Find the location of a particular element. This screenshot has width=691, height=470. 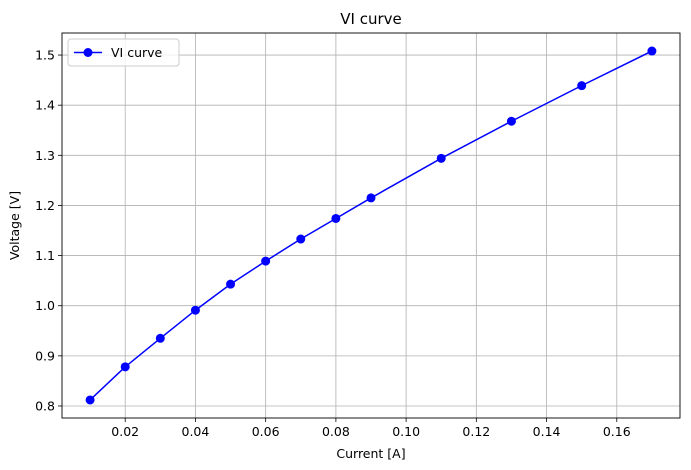

legend-marker-sample is located at coordinates (88, 52).